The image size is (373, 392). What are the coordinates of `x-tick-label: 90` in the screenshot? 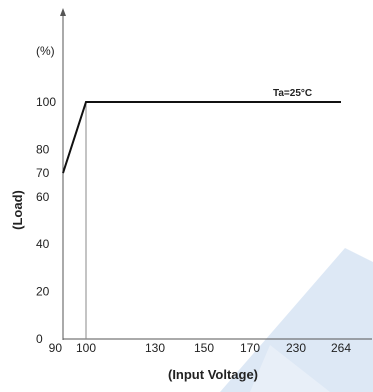 It's located at (56, 348).